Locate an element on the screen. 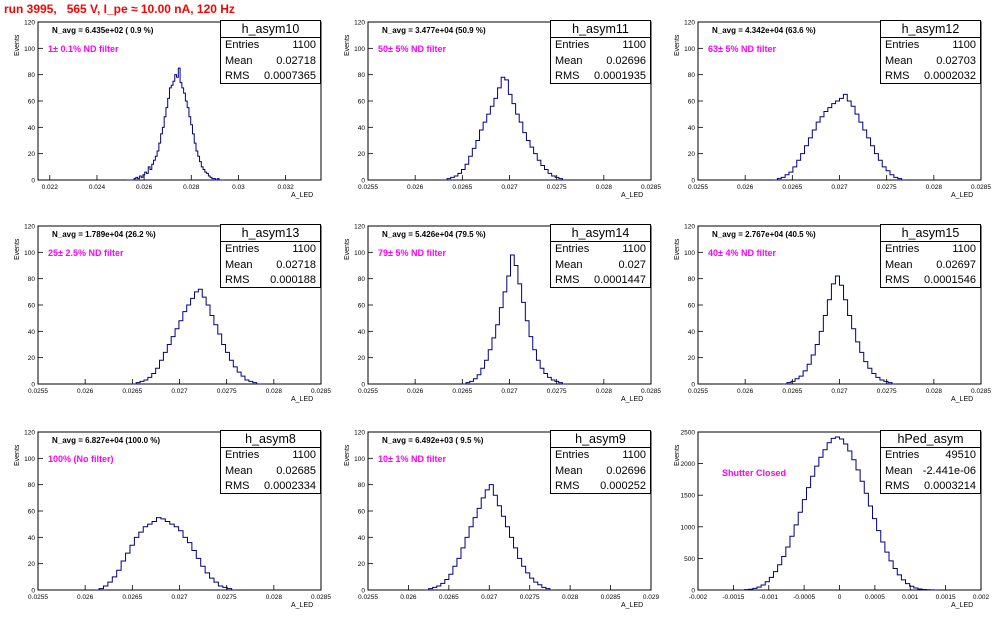 This screenshot has height=628, width=996. stats-value: 0.0002032 is located at coordinates (950, 76).